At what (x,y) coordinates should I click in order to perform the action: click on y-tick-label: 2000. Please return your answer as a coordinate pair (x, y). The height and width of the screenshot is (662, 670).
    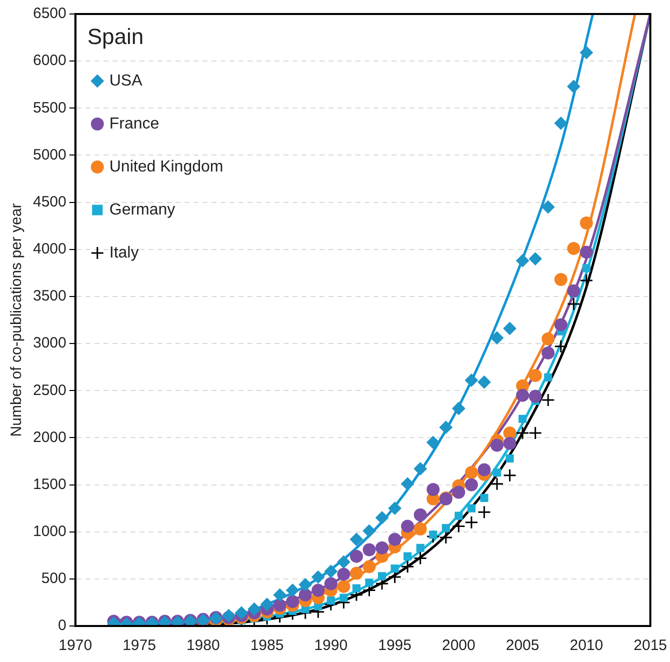
    Looking at the image, I should click on (49, 437).